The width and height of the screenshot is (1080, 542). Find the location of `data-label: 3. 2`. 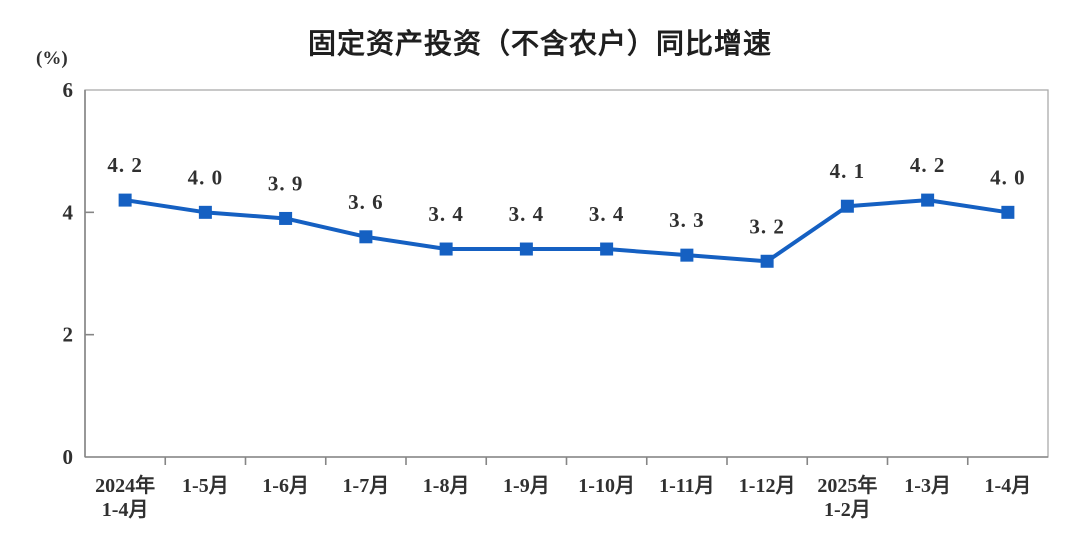

data-label: 3. 2 is located at coordinates (767, 226).